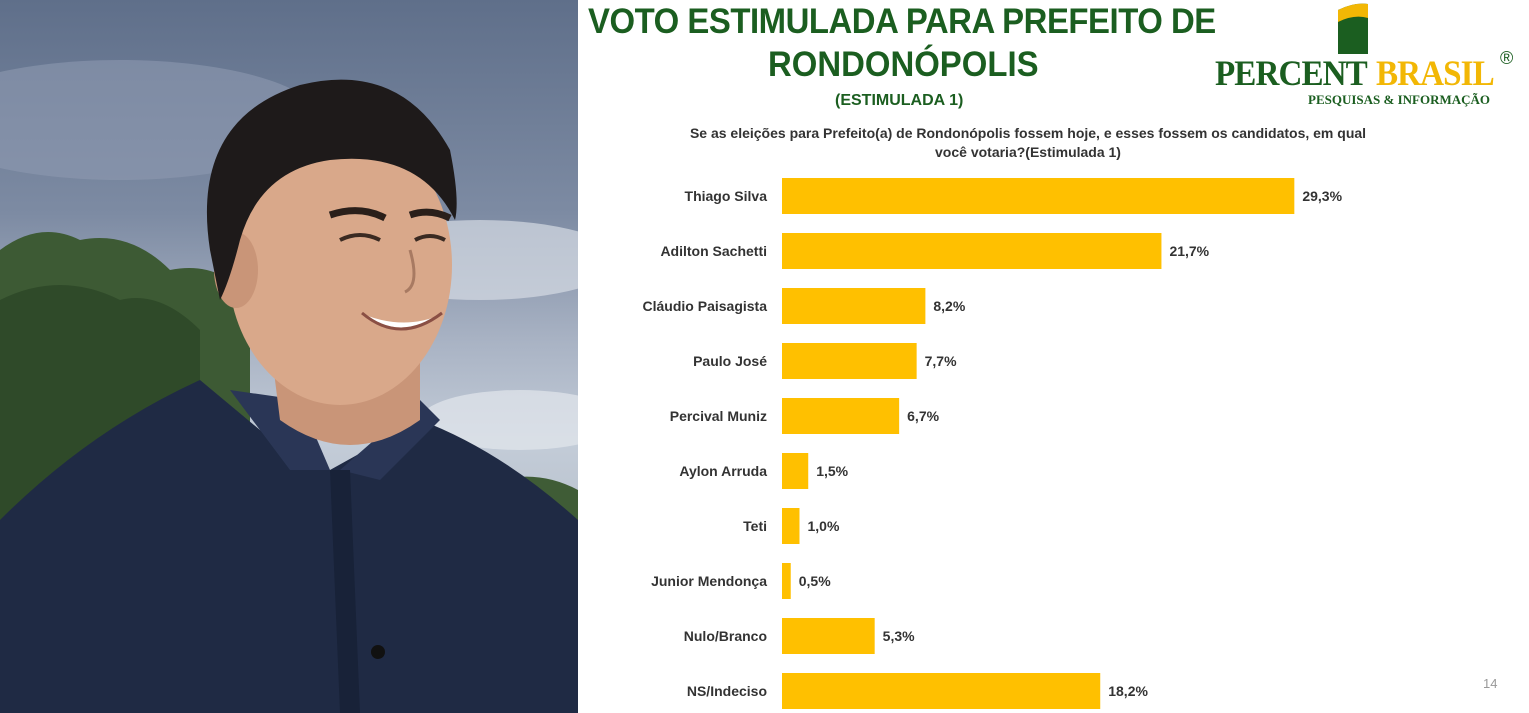  I want to click on data-label: 29,3%, so click(1322, 196).